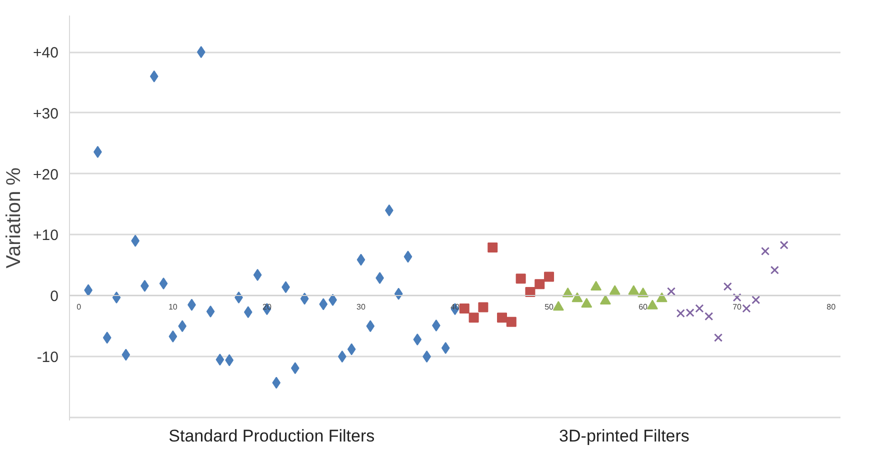 This screenshot has height=462, width=876. What do you see at coordinates (173, 307) in the screenshot?
I see `x-tick-label: 10` at bounding box center [173, 307].